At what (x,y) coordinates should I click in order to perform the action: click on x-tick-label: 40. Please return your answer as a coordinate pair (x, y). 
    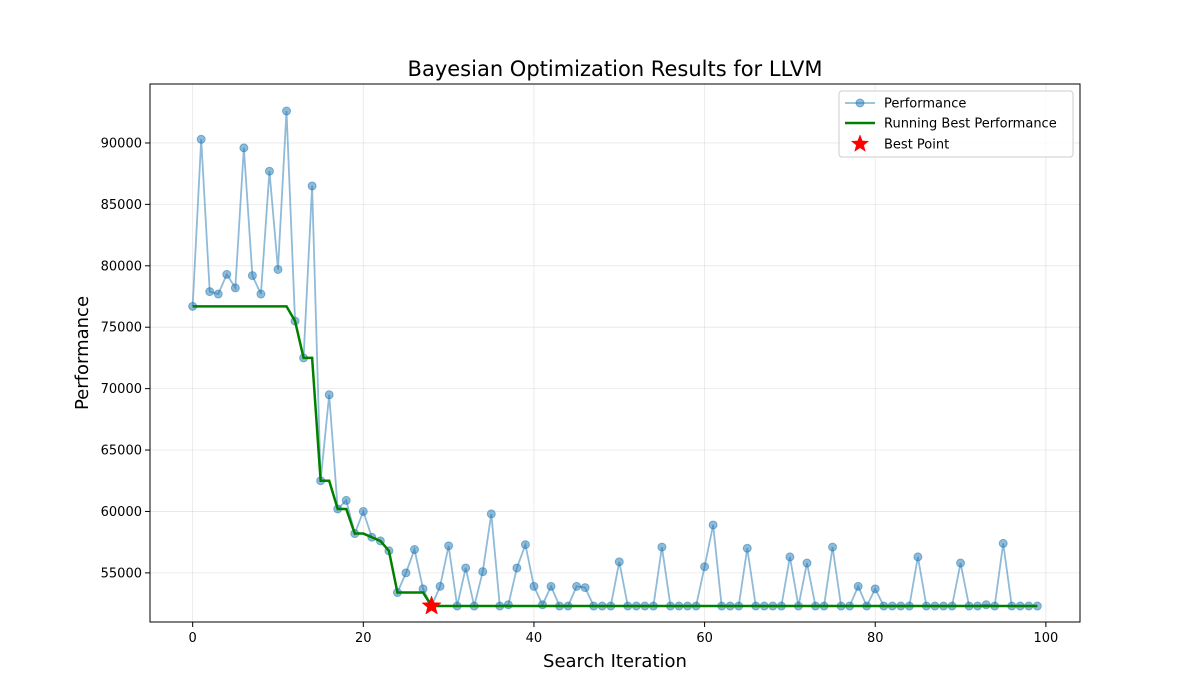
    Looking at the image, I should click on (534, 638).